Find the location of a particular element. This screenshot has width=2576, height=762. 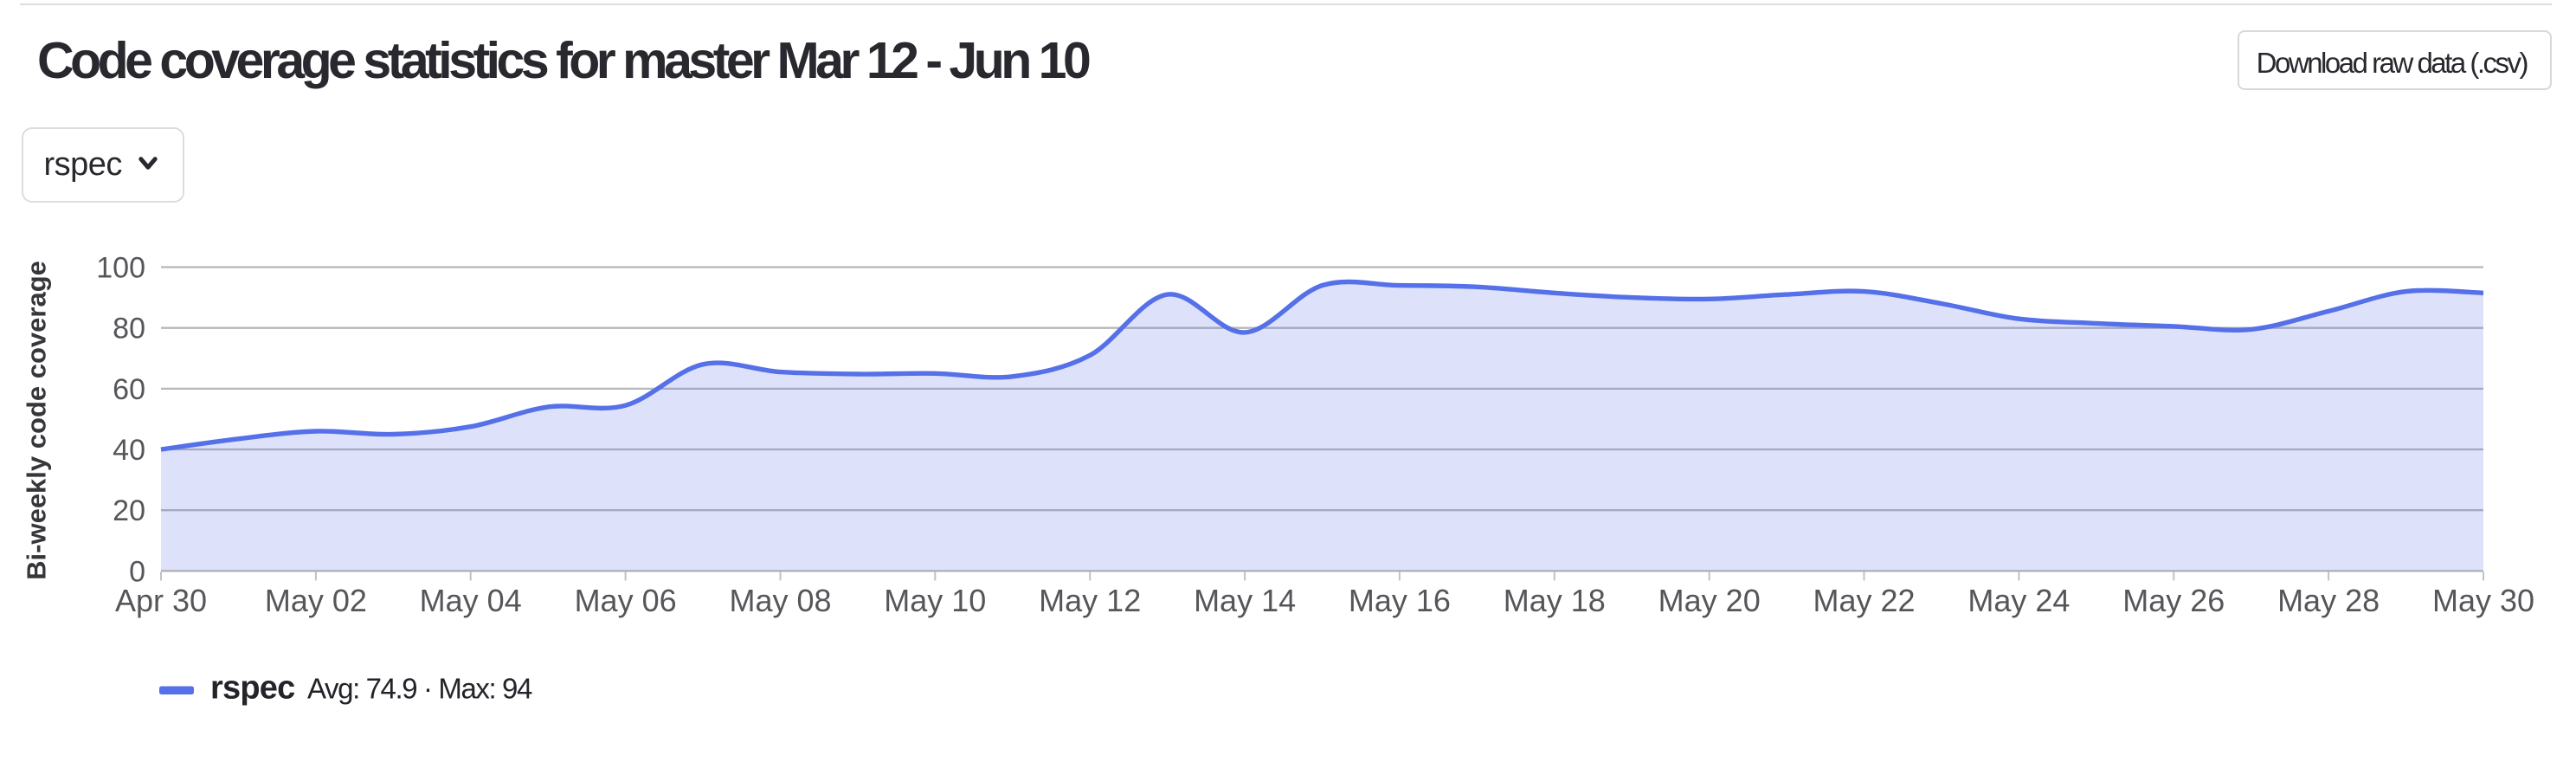

svg-text: May 20 is located at coordinates (1709, 600).